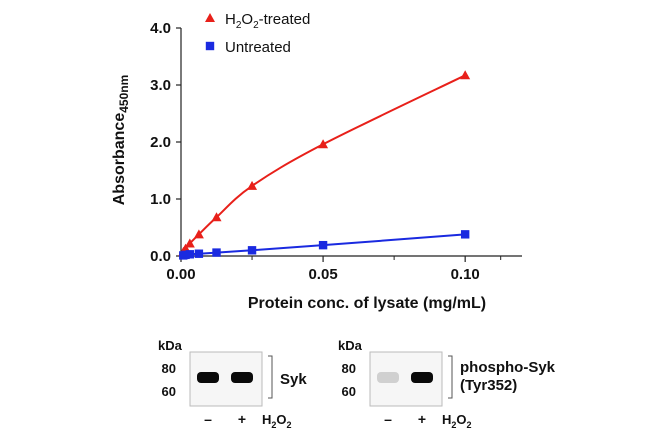 The width and height of the screenshot is (650, 438). Describe the element at coordinates (230, 19) in the screenshot. I see `legend-text-part: H` at that location.